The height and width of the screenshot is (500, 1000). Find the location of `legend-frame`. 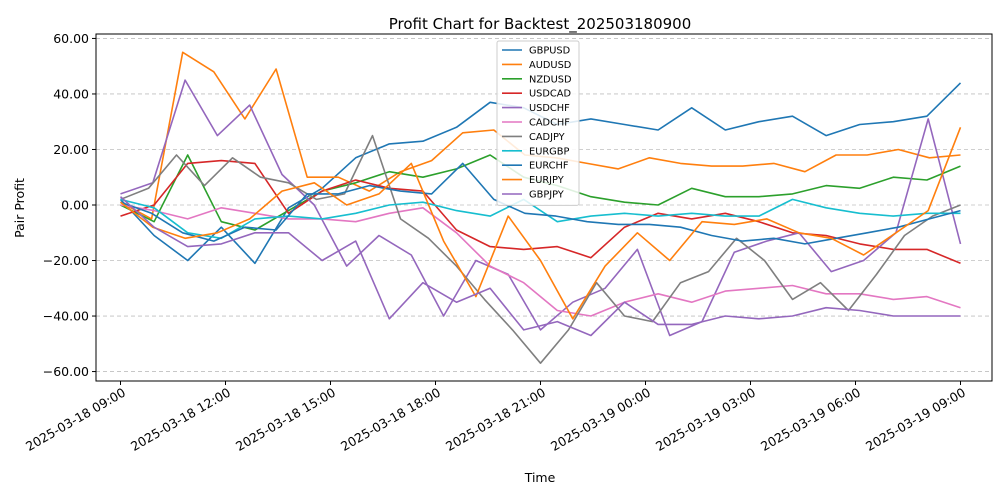

legend-frame is located at coordinates (538, 123).